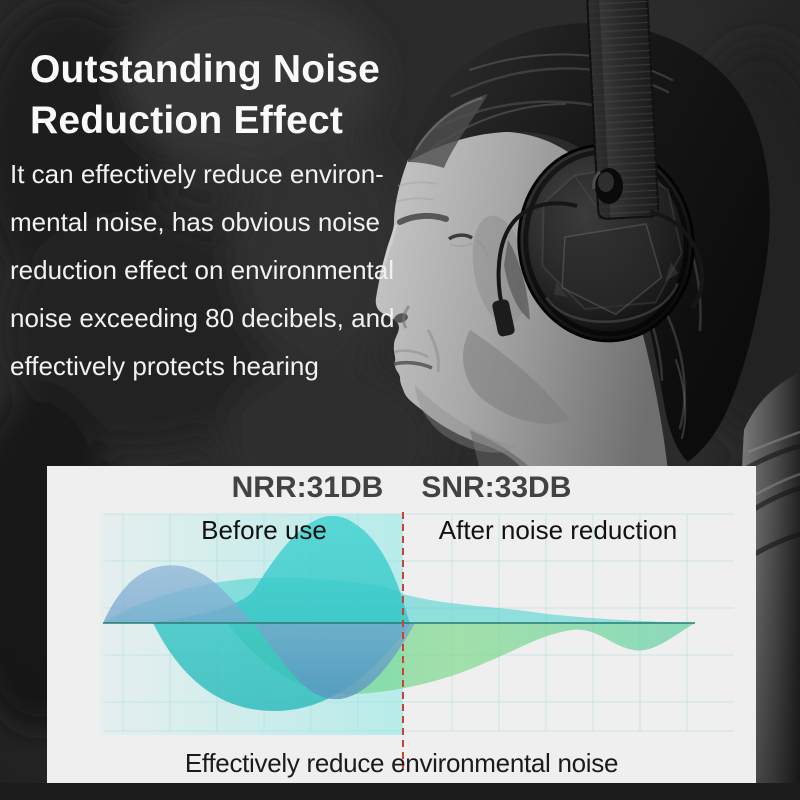 The width and height of the screenshot is (800, 800). I want to click on description-line: It can effectively reduce environ-, so click(197, 174).